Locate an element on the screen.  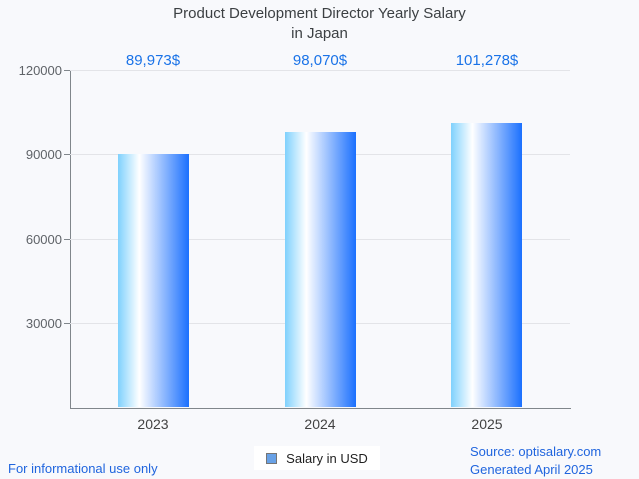
y-gridline is located at coordinates (320, 70).